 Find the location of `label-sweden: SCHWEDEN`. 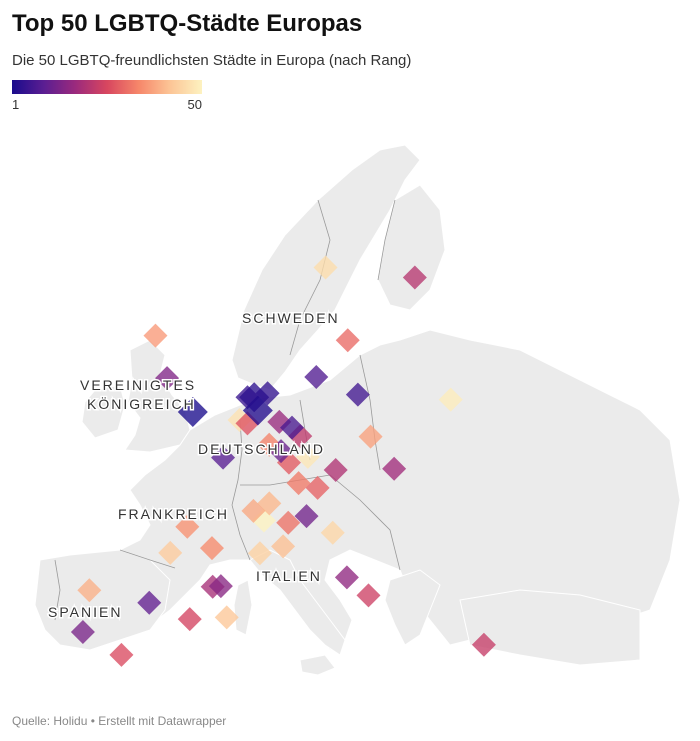

label-sweden: SCHWEDEN is located at coordinates (291, 318).